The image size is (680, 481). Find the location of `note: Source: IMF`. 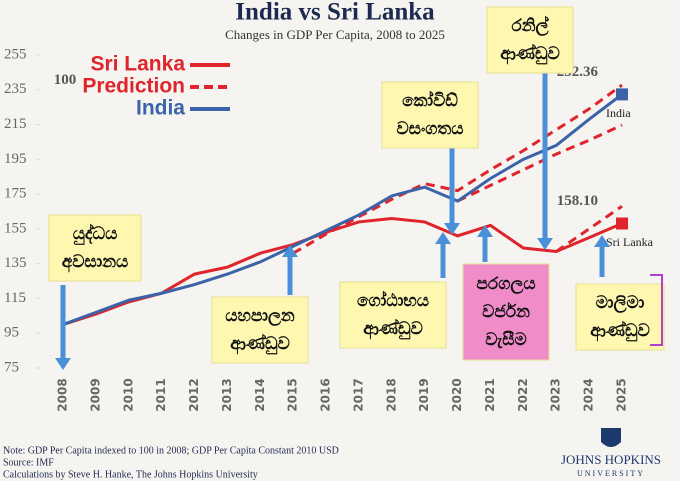

note: Source: IMF is located at coordinates (28, 462).